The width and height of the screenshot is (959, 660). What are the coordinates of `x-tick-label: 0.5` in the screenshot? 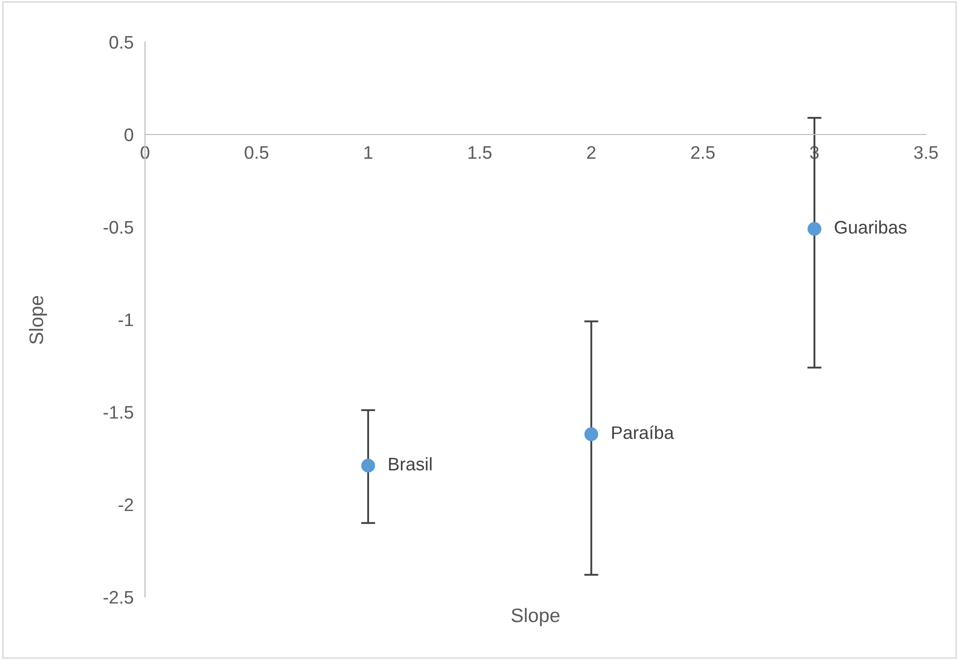 It's located at (256, 152).